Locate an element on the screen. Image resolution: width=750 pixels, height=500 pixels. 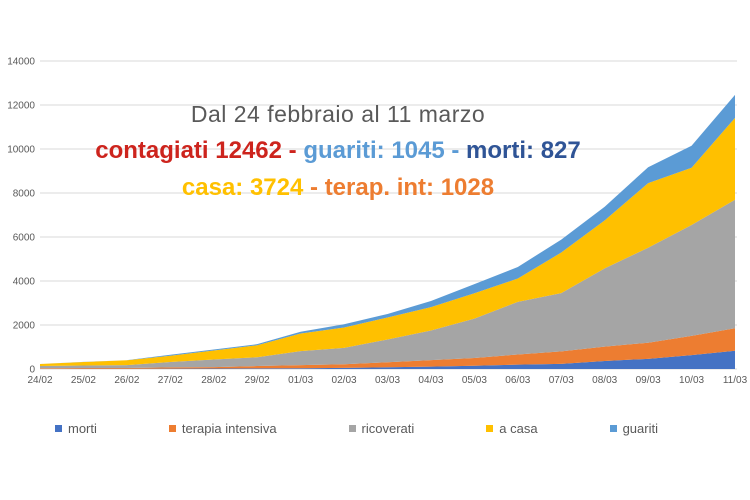
x-axis-tick-label: 06/03 is located at coordinates (517, 380).